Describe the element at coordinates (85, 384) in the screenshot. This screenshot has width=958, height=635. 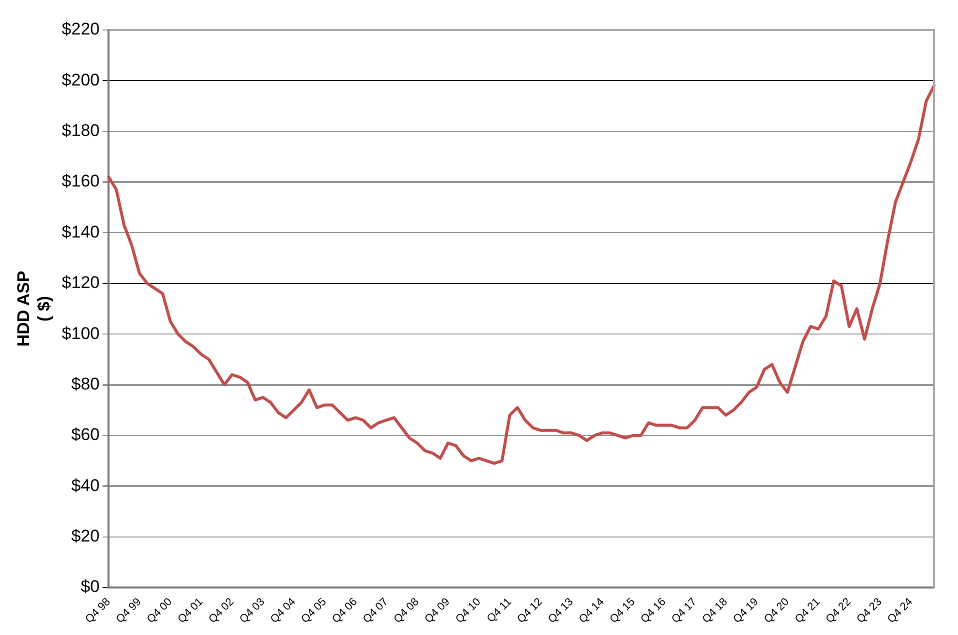
I see `y-tick-label: $80` at that location.